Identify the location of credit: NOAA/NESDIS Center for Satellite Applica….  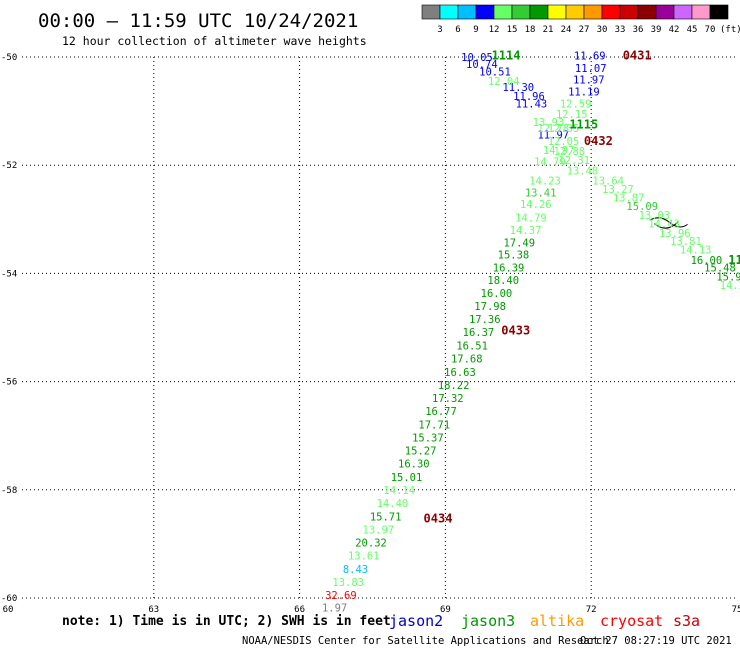
(425, 641).